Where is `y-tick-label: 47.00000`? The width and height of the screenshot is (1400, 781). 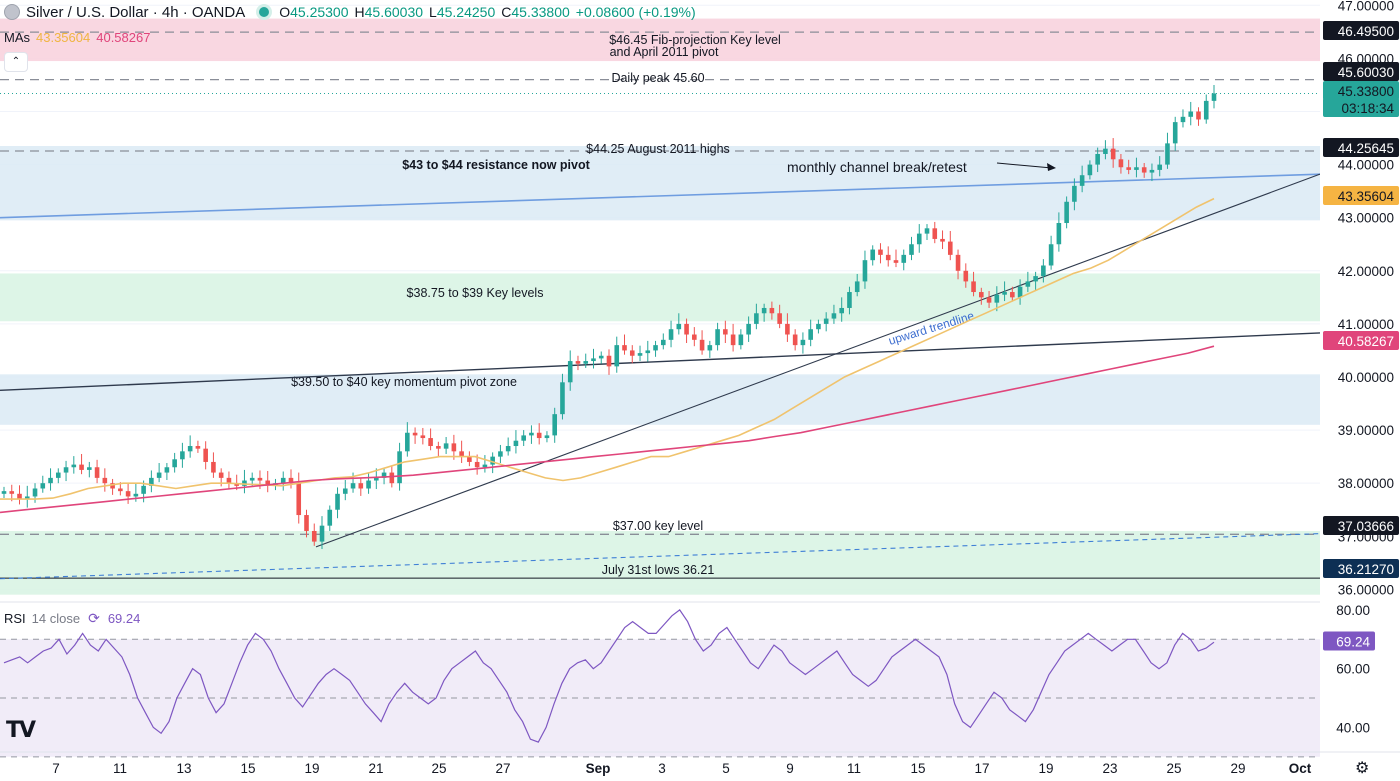
y-tick-label: 47.00000 is located at coordinates (1366, 6).